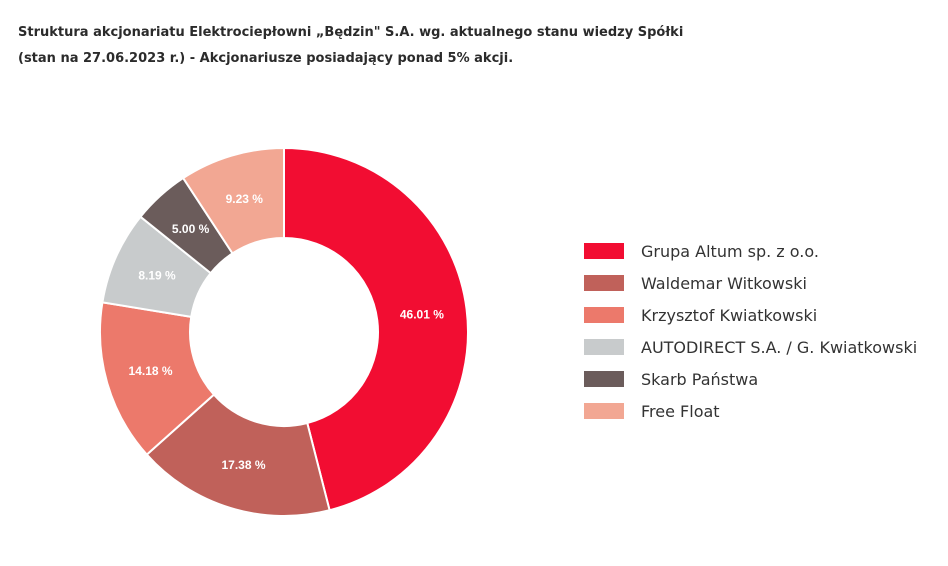 This screenshot has height=566, width=948. I want to click on legend-item-free-float: Free Float, so click(750, 411).